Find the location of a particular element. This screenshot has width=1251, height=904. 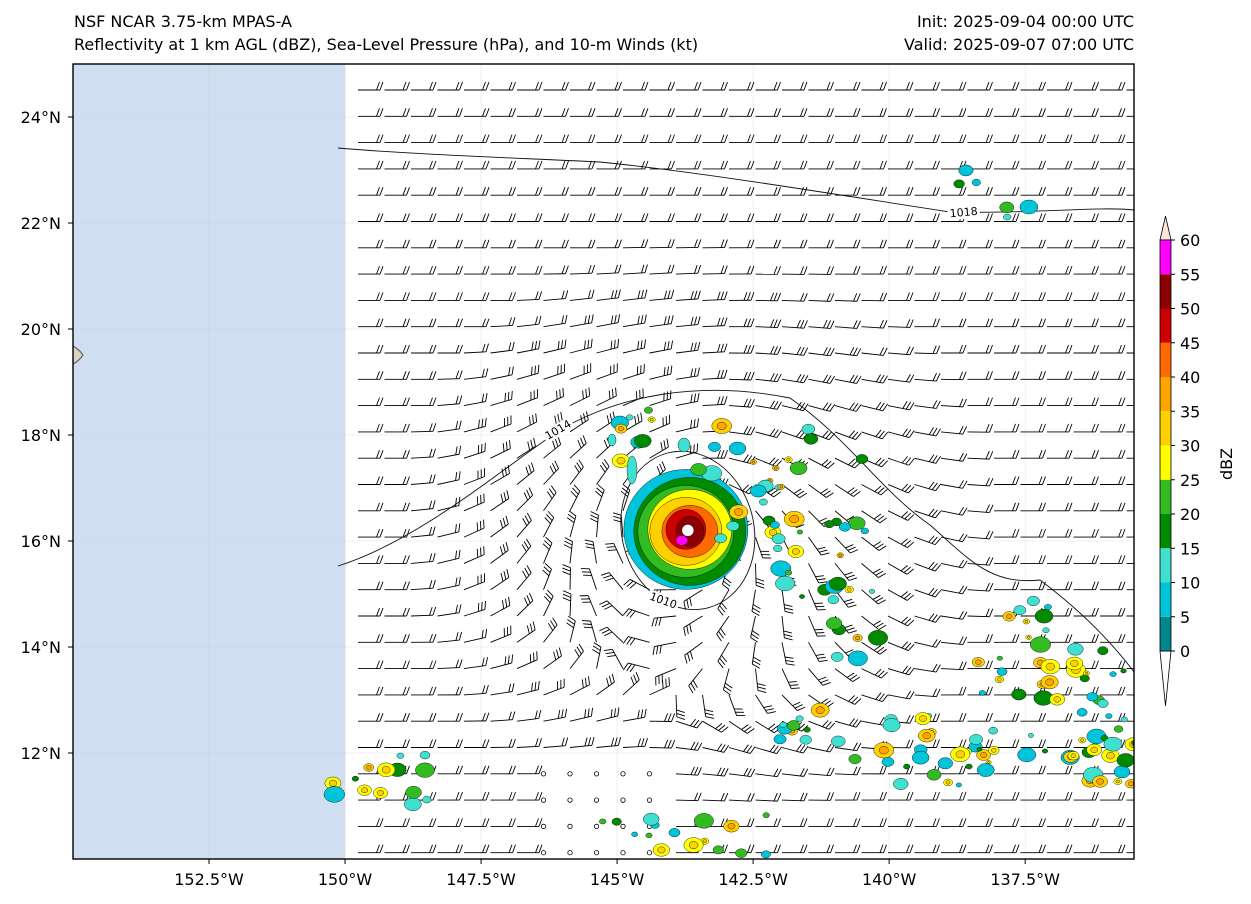

calm-circle is located at coordinates (596, 774).